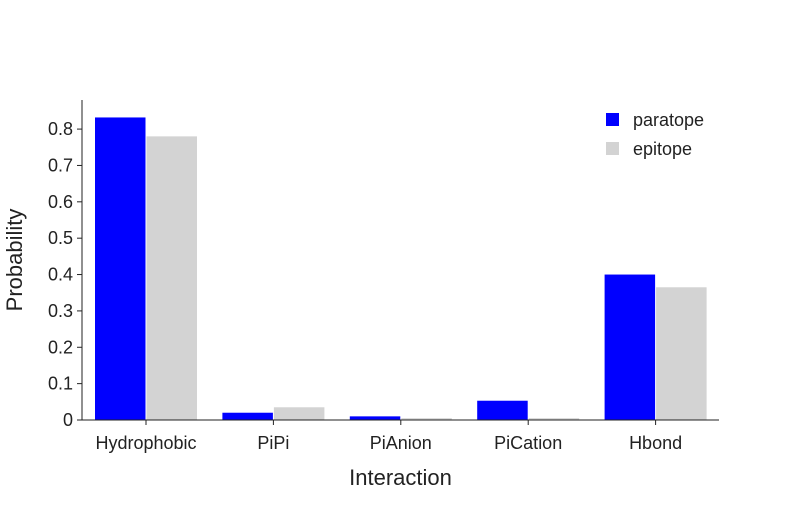 The height and width of the screenshot is (505, 800). Describe the element at coordinates (171, 278) in the screenshot. I see `bar-epitope-hydrophobic` at that location.